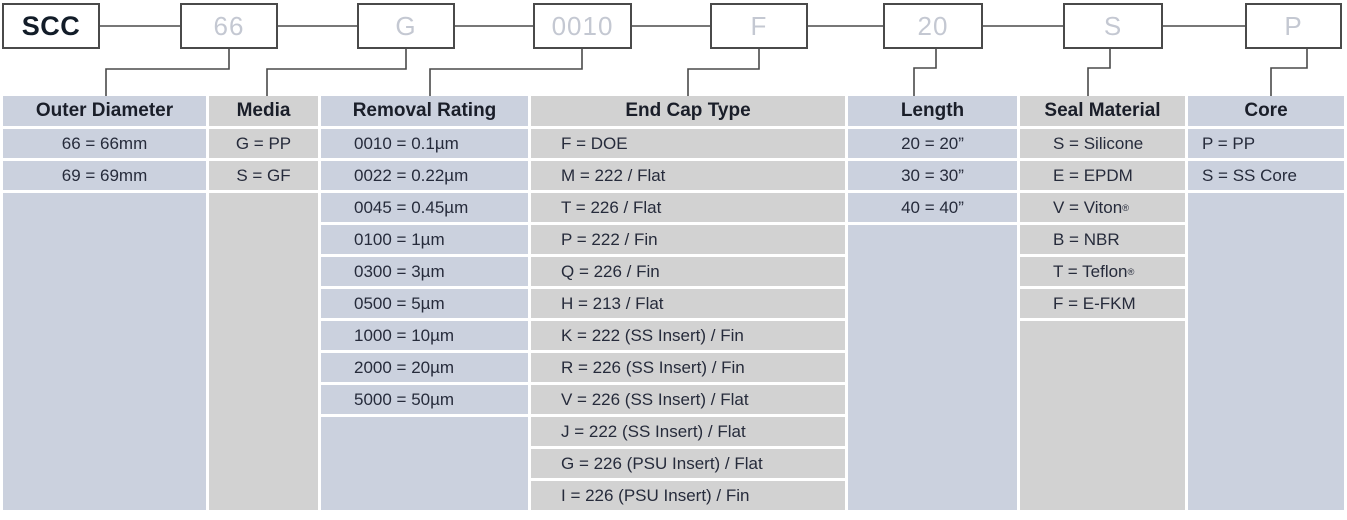 This screenshot has width=1347, height=520. Describe the element at coordinates (1293, 26) in the screenshot. I see `part-code-box-core: P` at that location.